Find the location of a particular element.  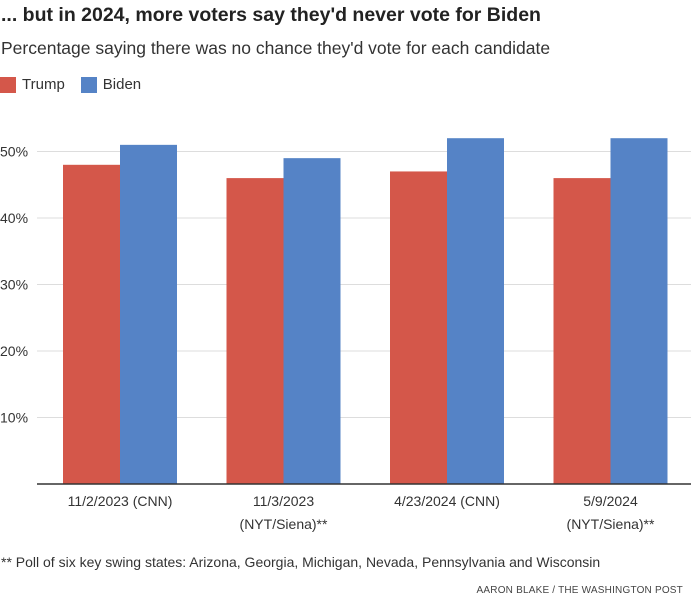

y-tick-label: 30% is located at coordinates (14, 285).